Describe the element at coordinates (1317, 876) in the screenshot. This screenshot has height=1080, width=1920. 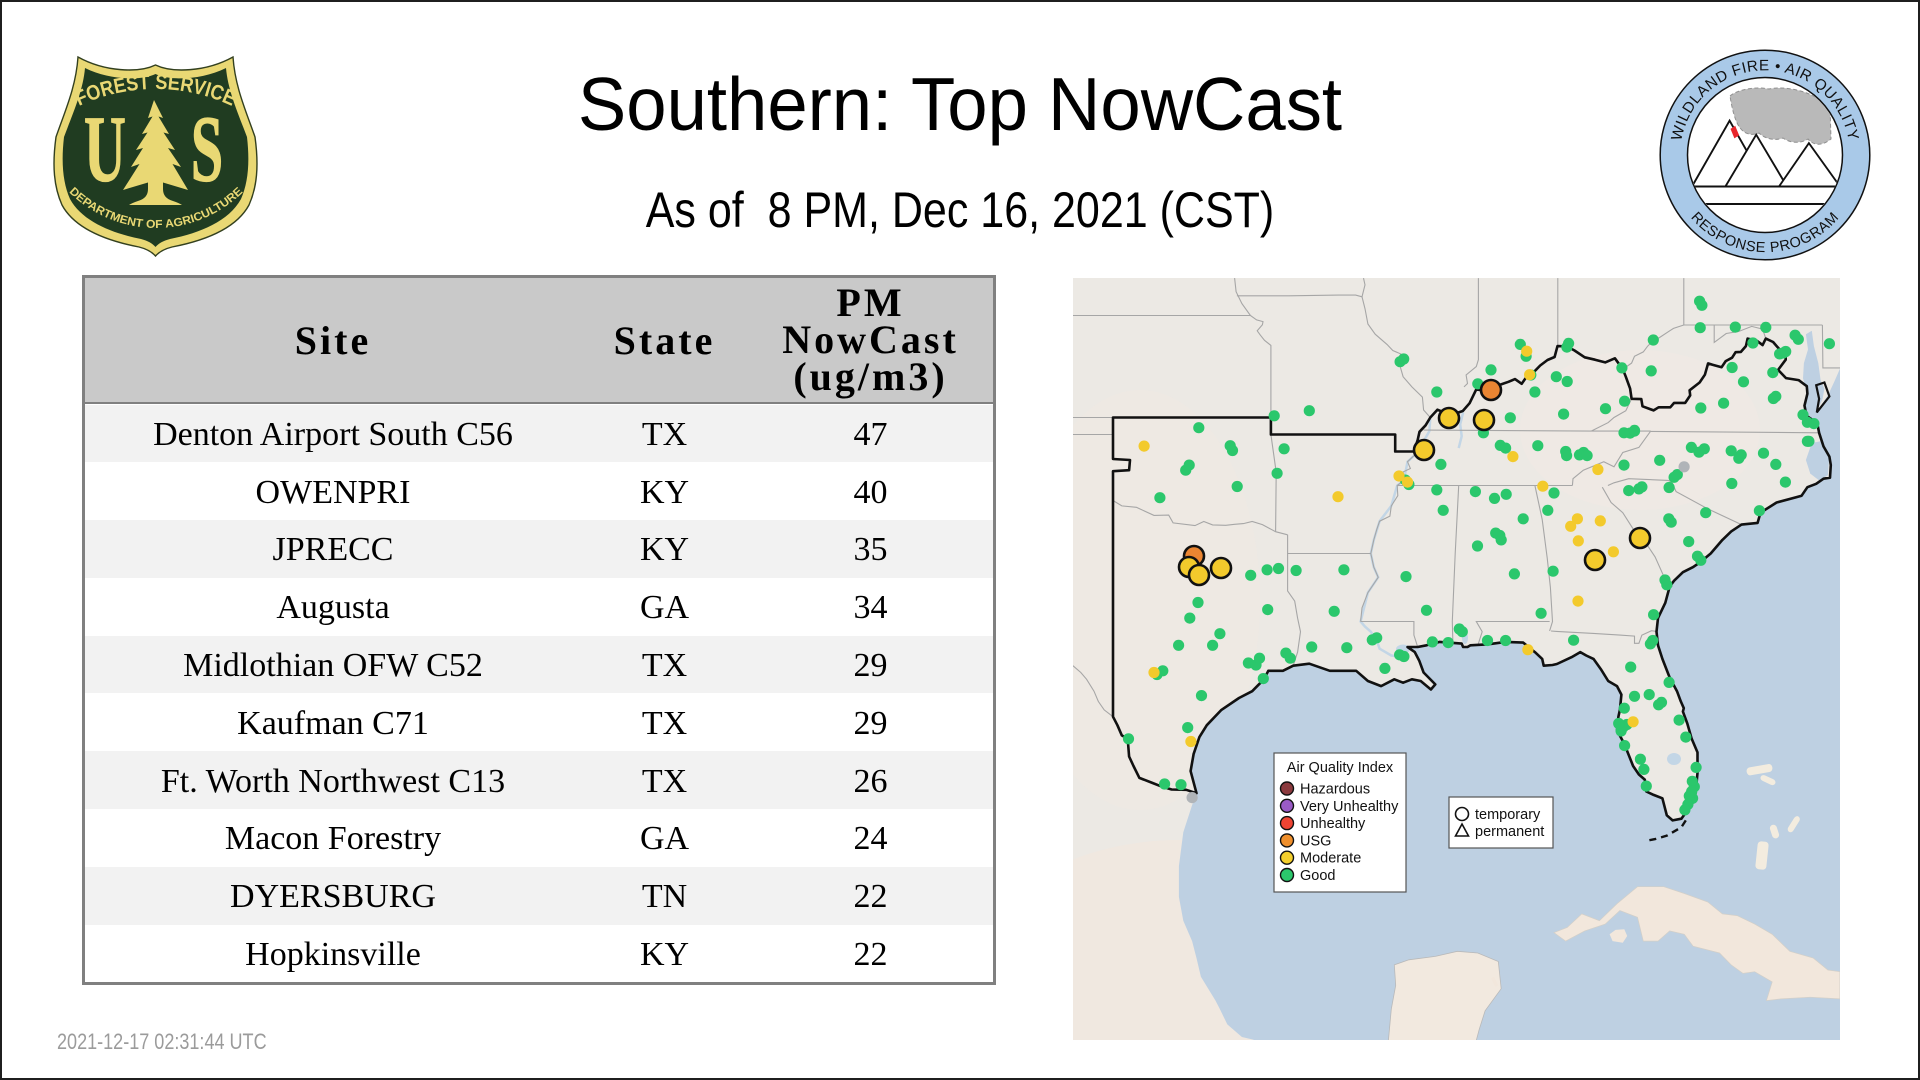
I see `svg-text: Good` at that location.